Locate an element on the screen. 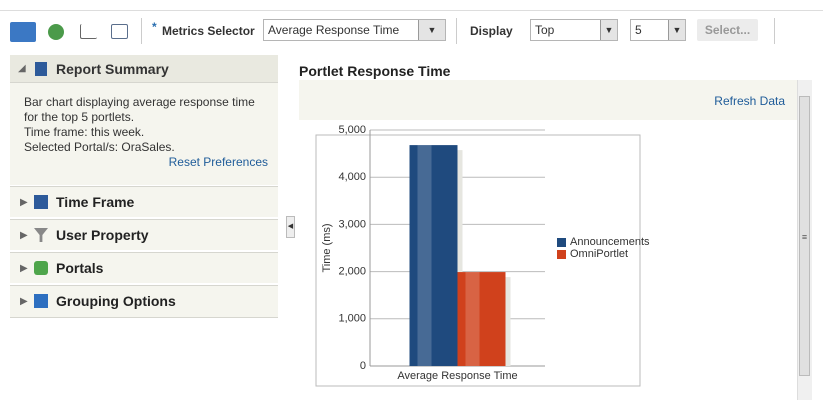  summary-line: Time frame: this week. is located at coordinates (84, 132).